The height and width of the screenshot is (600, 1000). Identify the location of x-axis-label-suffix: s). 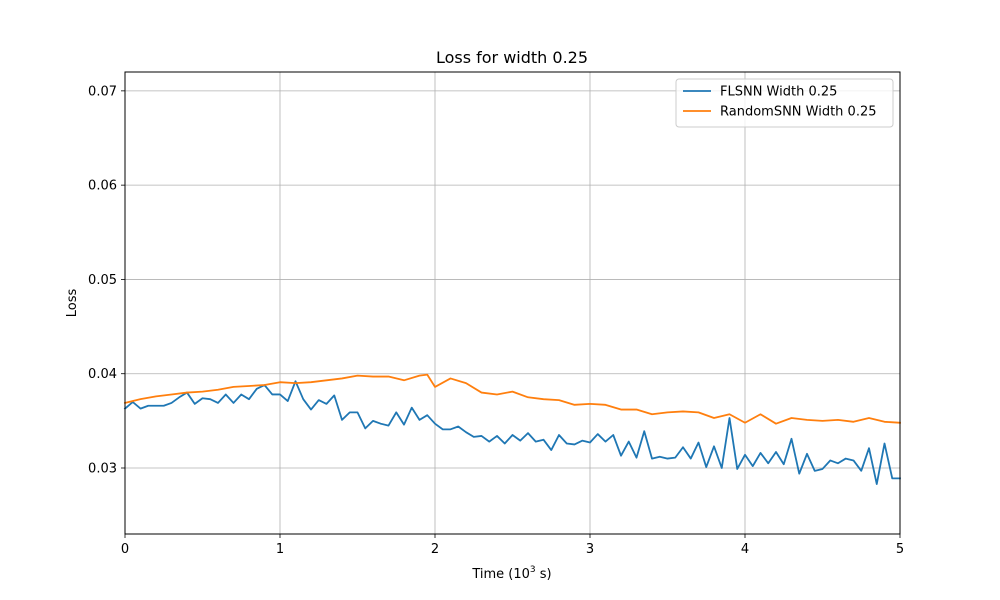
(544, 574).